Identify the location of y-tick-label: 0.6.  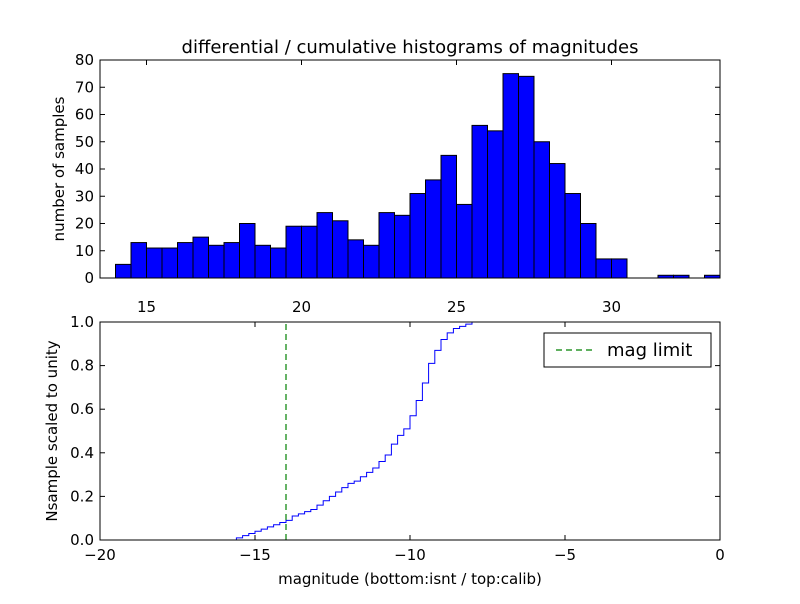
(82, 409).